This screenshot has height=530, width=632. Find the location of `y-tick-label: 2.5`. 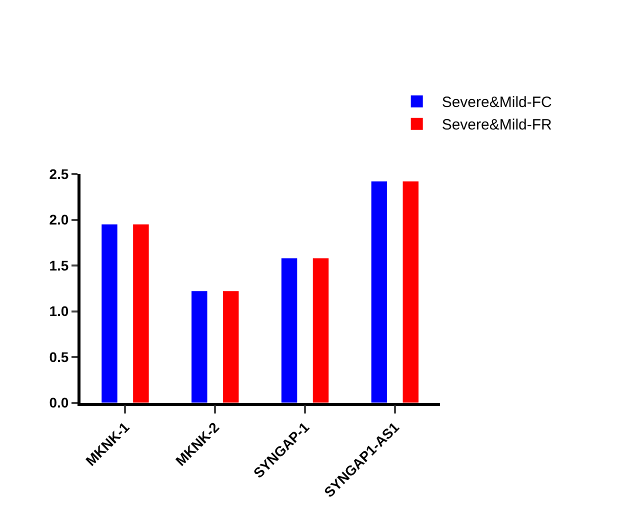

y-tick-label: 2.5 is located at coordinates (59, 174).